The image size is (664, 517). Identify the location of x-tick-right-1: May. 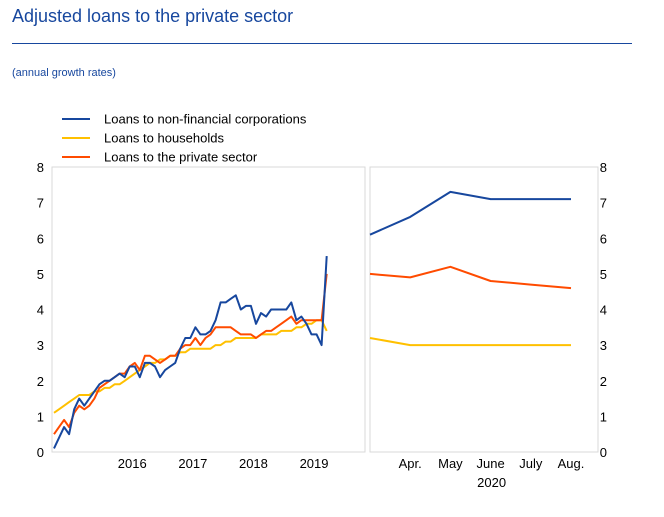
(450, 463).